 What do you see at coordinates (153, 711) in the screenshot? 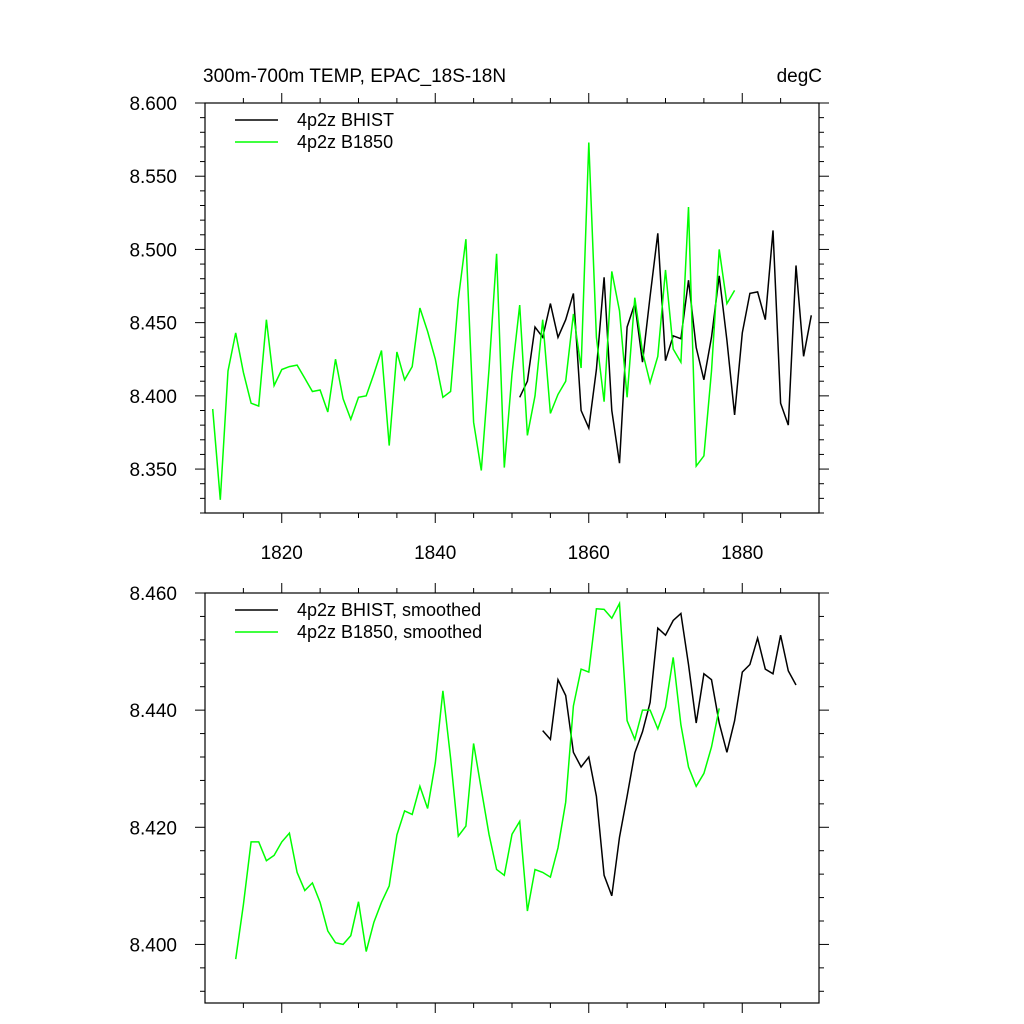
I see `y-tick-label: 8.440` at bounding box center [153, 711].